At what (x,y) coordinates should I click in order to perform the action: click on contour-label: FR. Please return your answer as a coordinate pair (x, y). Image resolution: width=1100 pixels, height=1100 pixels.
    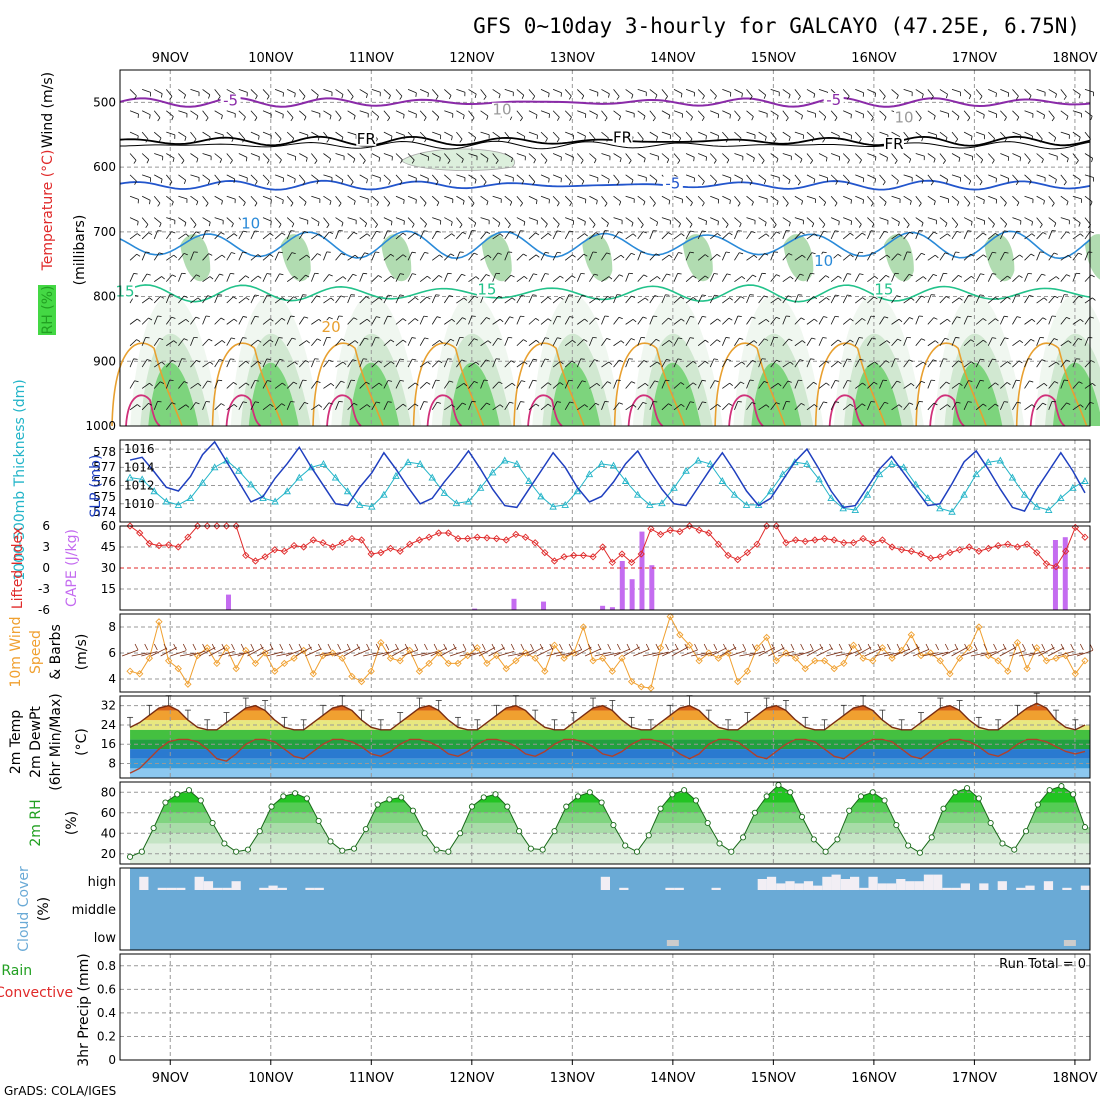
    Looking at the image, I should click on (366, 139).